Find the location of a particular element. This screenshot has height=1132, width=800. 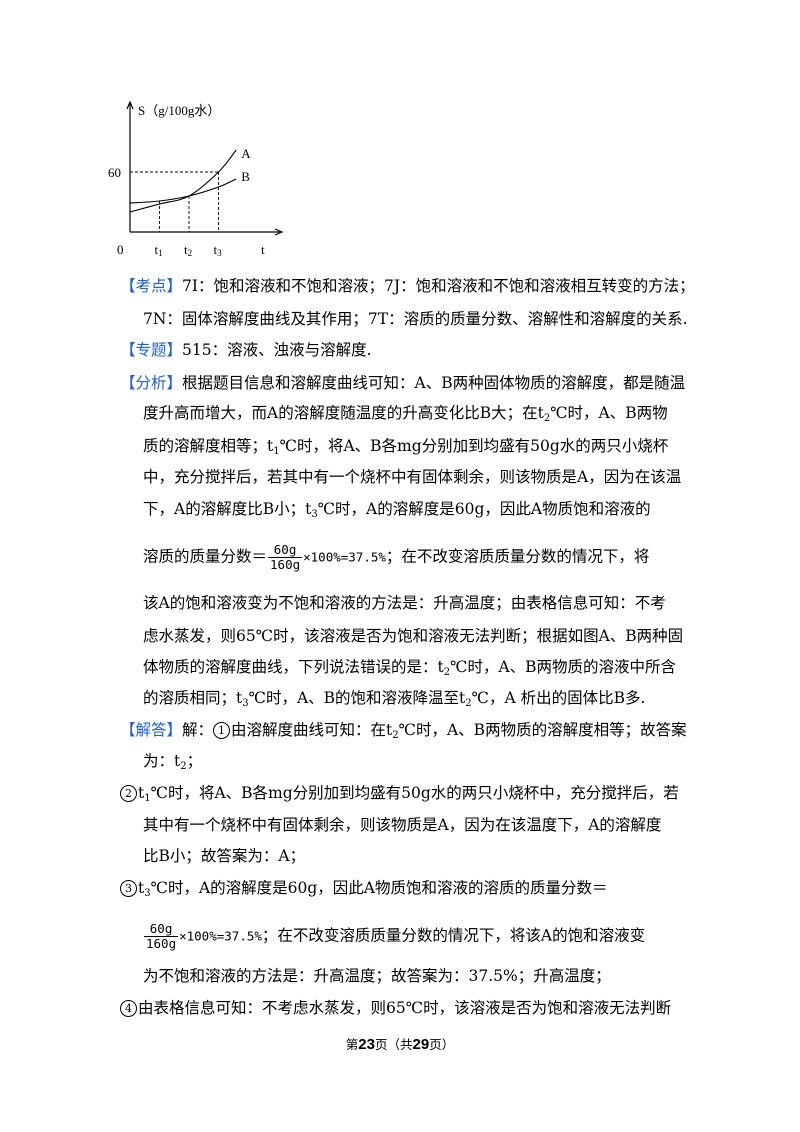

circled-number: 2 is located at coordinates (128, 793).